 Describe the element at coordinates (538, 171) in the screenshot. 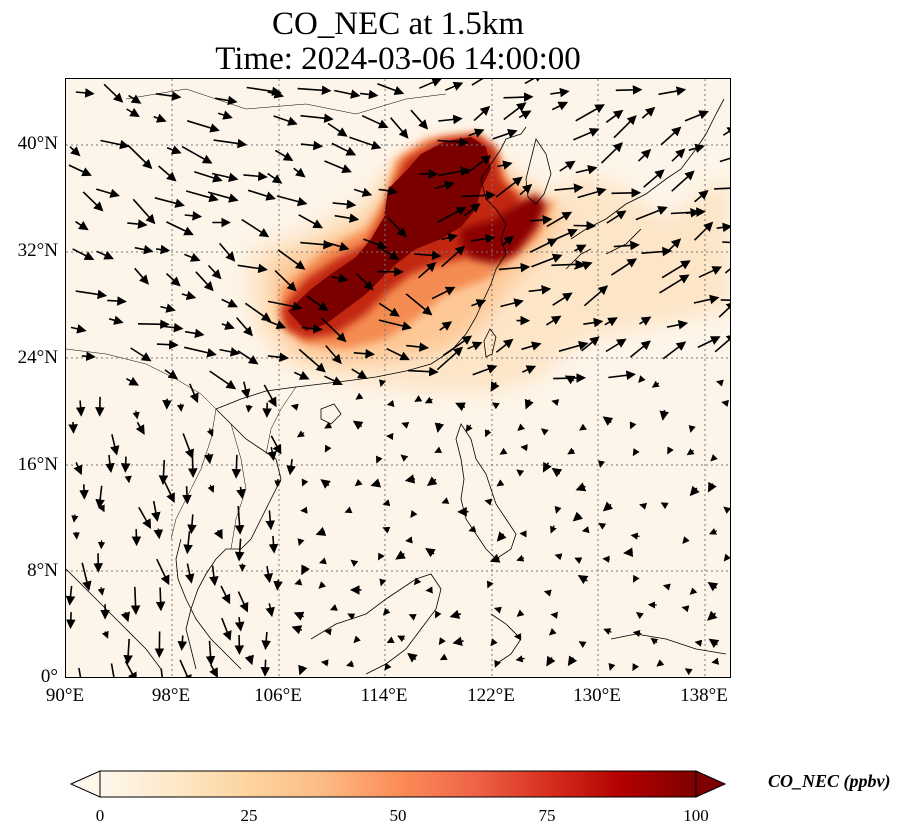

I see `korea` at that location.